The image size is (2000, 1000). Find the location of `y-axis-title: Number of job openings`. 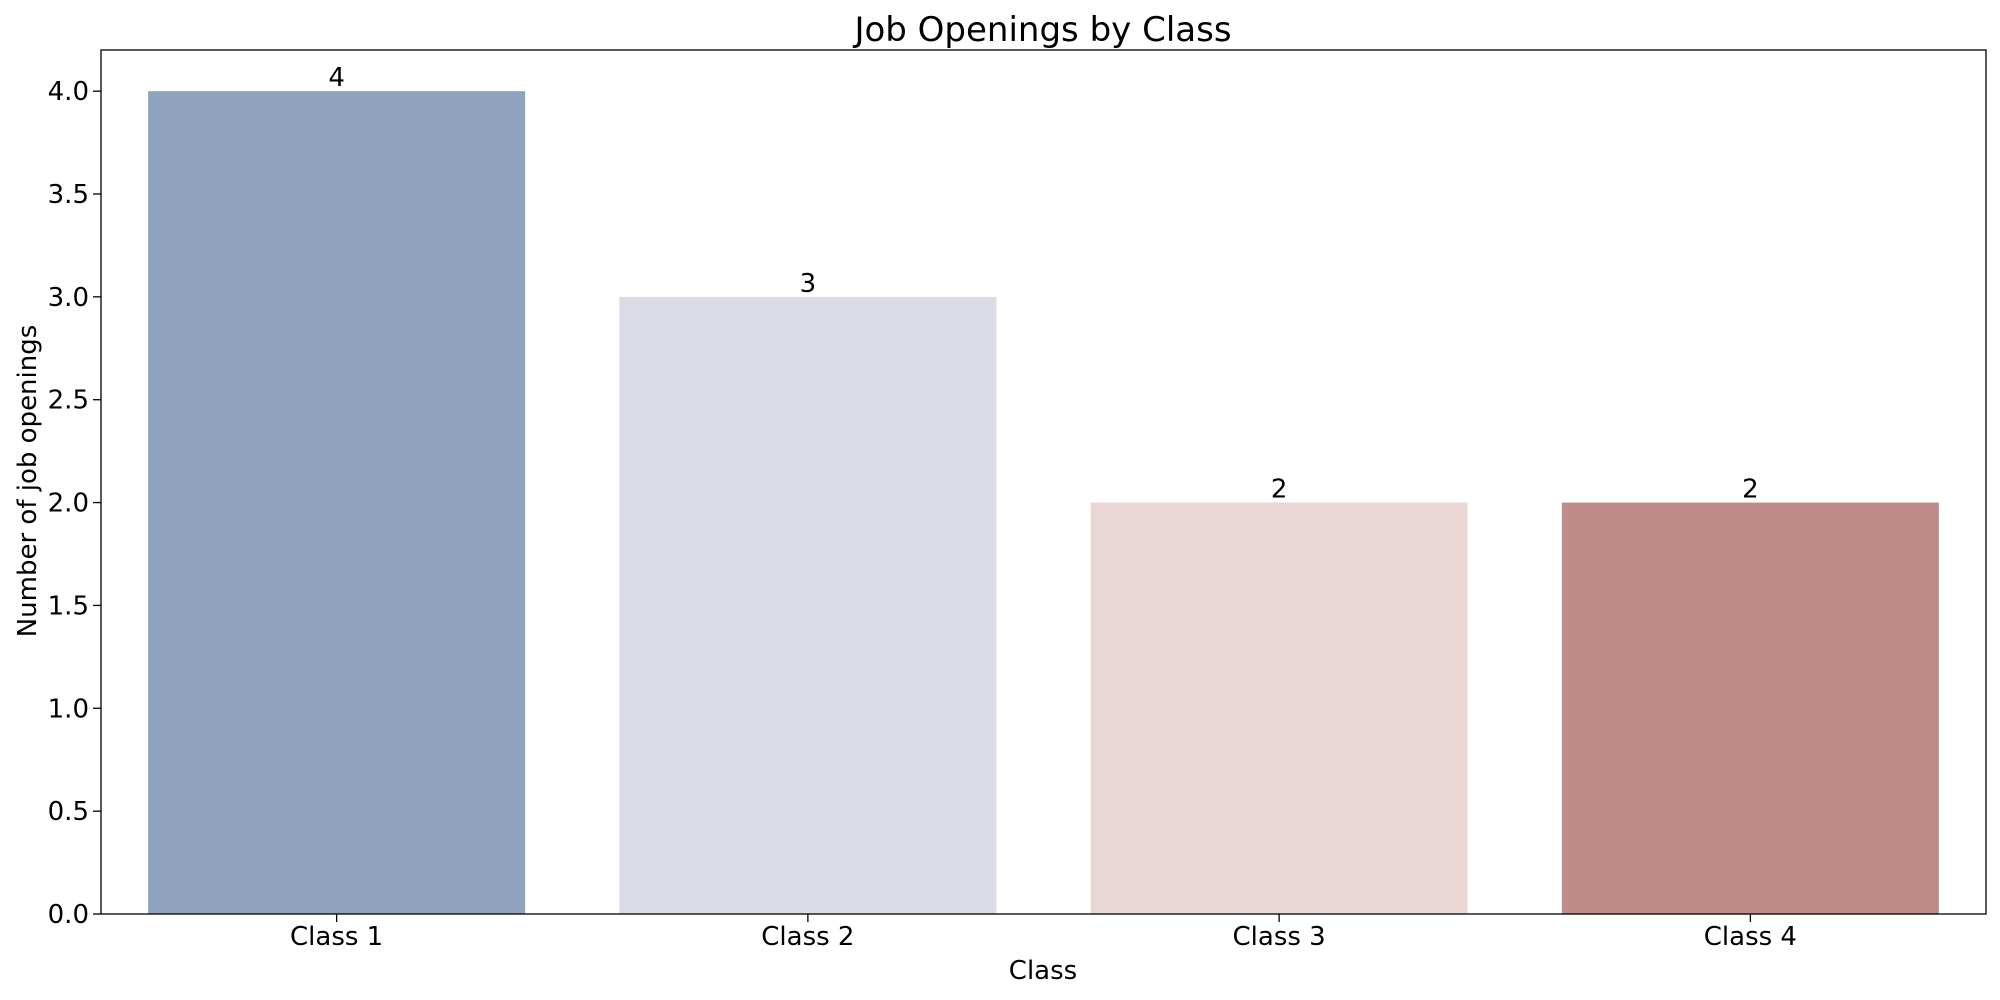

y-axis-title: Number of job openings is located at coordinates (28, 481).